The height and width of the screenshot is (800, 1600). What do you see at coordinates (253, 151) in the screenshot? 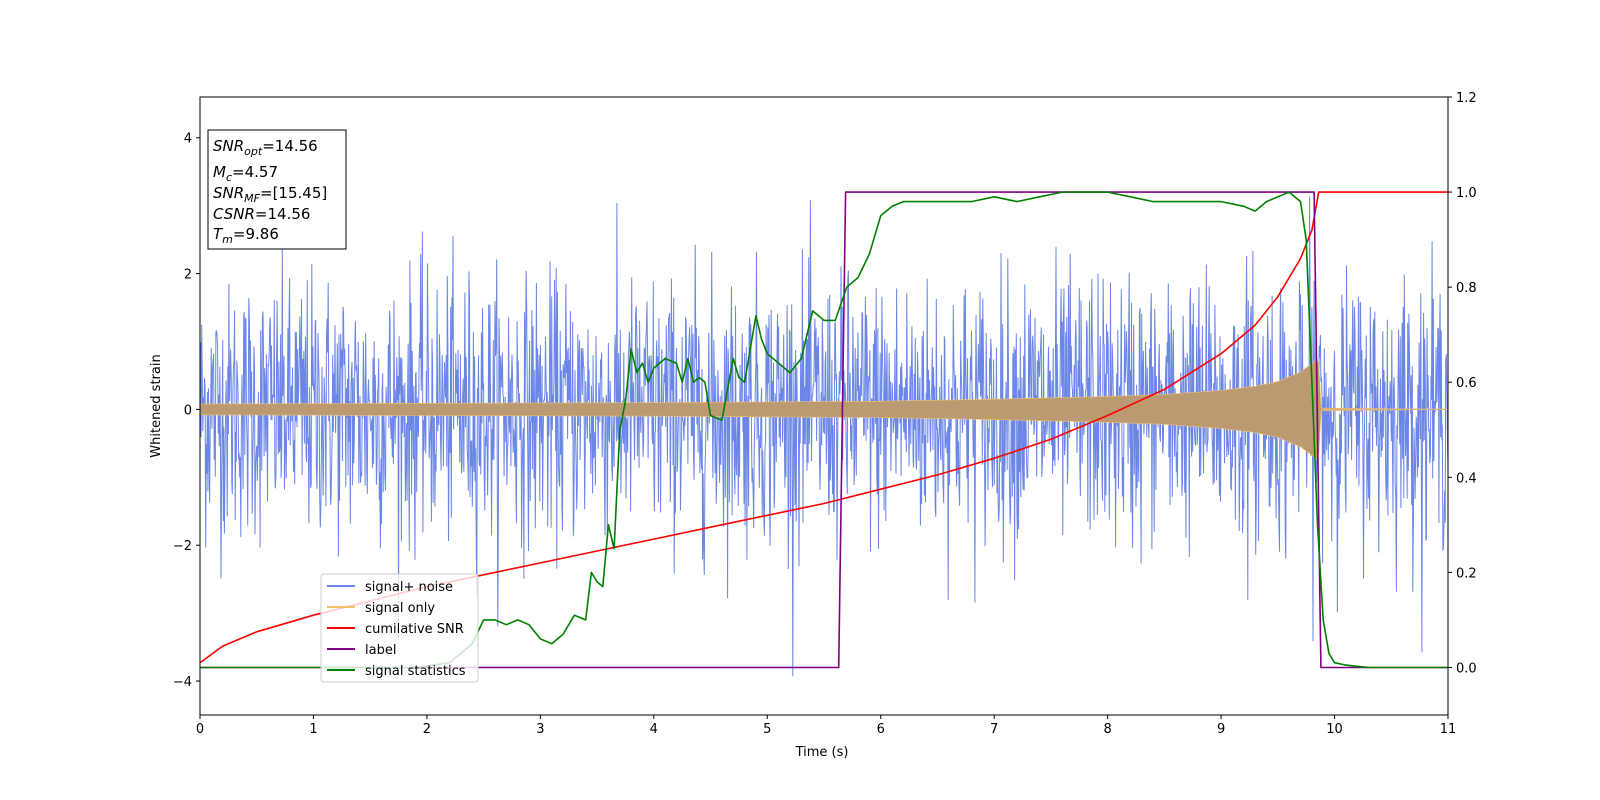
I see `stat-snr-opt-sub: opt` at bounding box center [253, 151].